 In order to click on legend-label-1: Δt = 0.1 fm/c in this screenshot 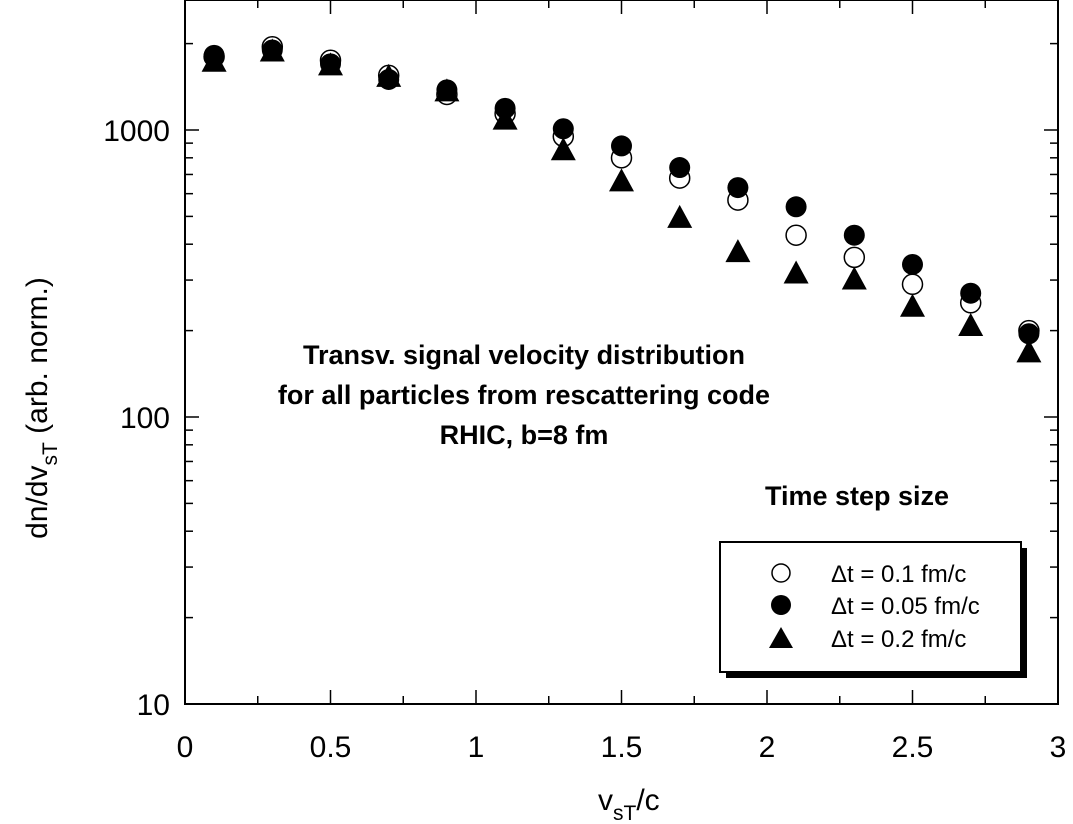, I will do `click(898, 574)`.